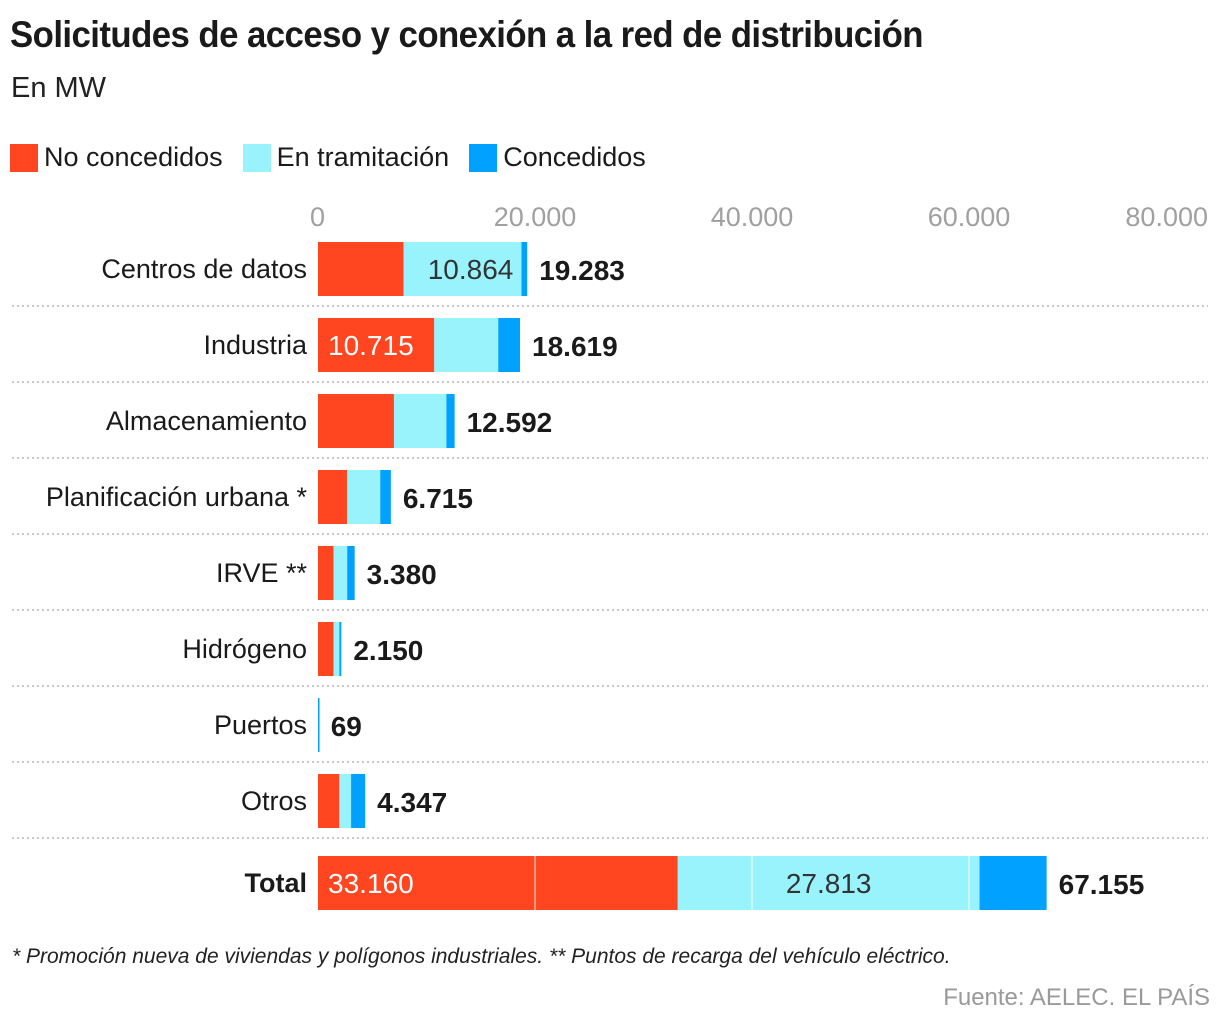 Image resolution: width=1220 pixels, height=1028 pixels. Describe the element at coordinates (260, 725) in the screenshot. I see `category-label: Puertos` at that location.